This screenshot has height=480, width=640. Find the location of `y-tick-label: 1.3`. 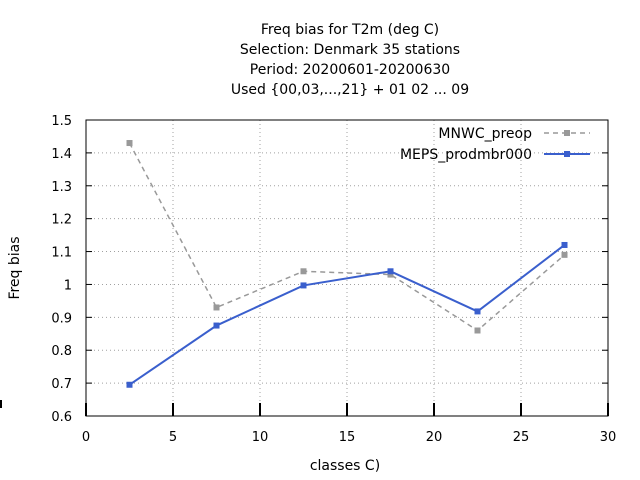

y-tick-label: 1.3 is located at coordinates (61, 187).